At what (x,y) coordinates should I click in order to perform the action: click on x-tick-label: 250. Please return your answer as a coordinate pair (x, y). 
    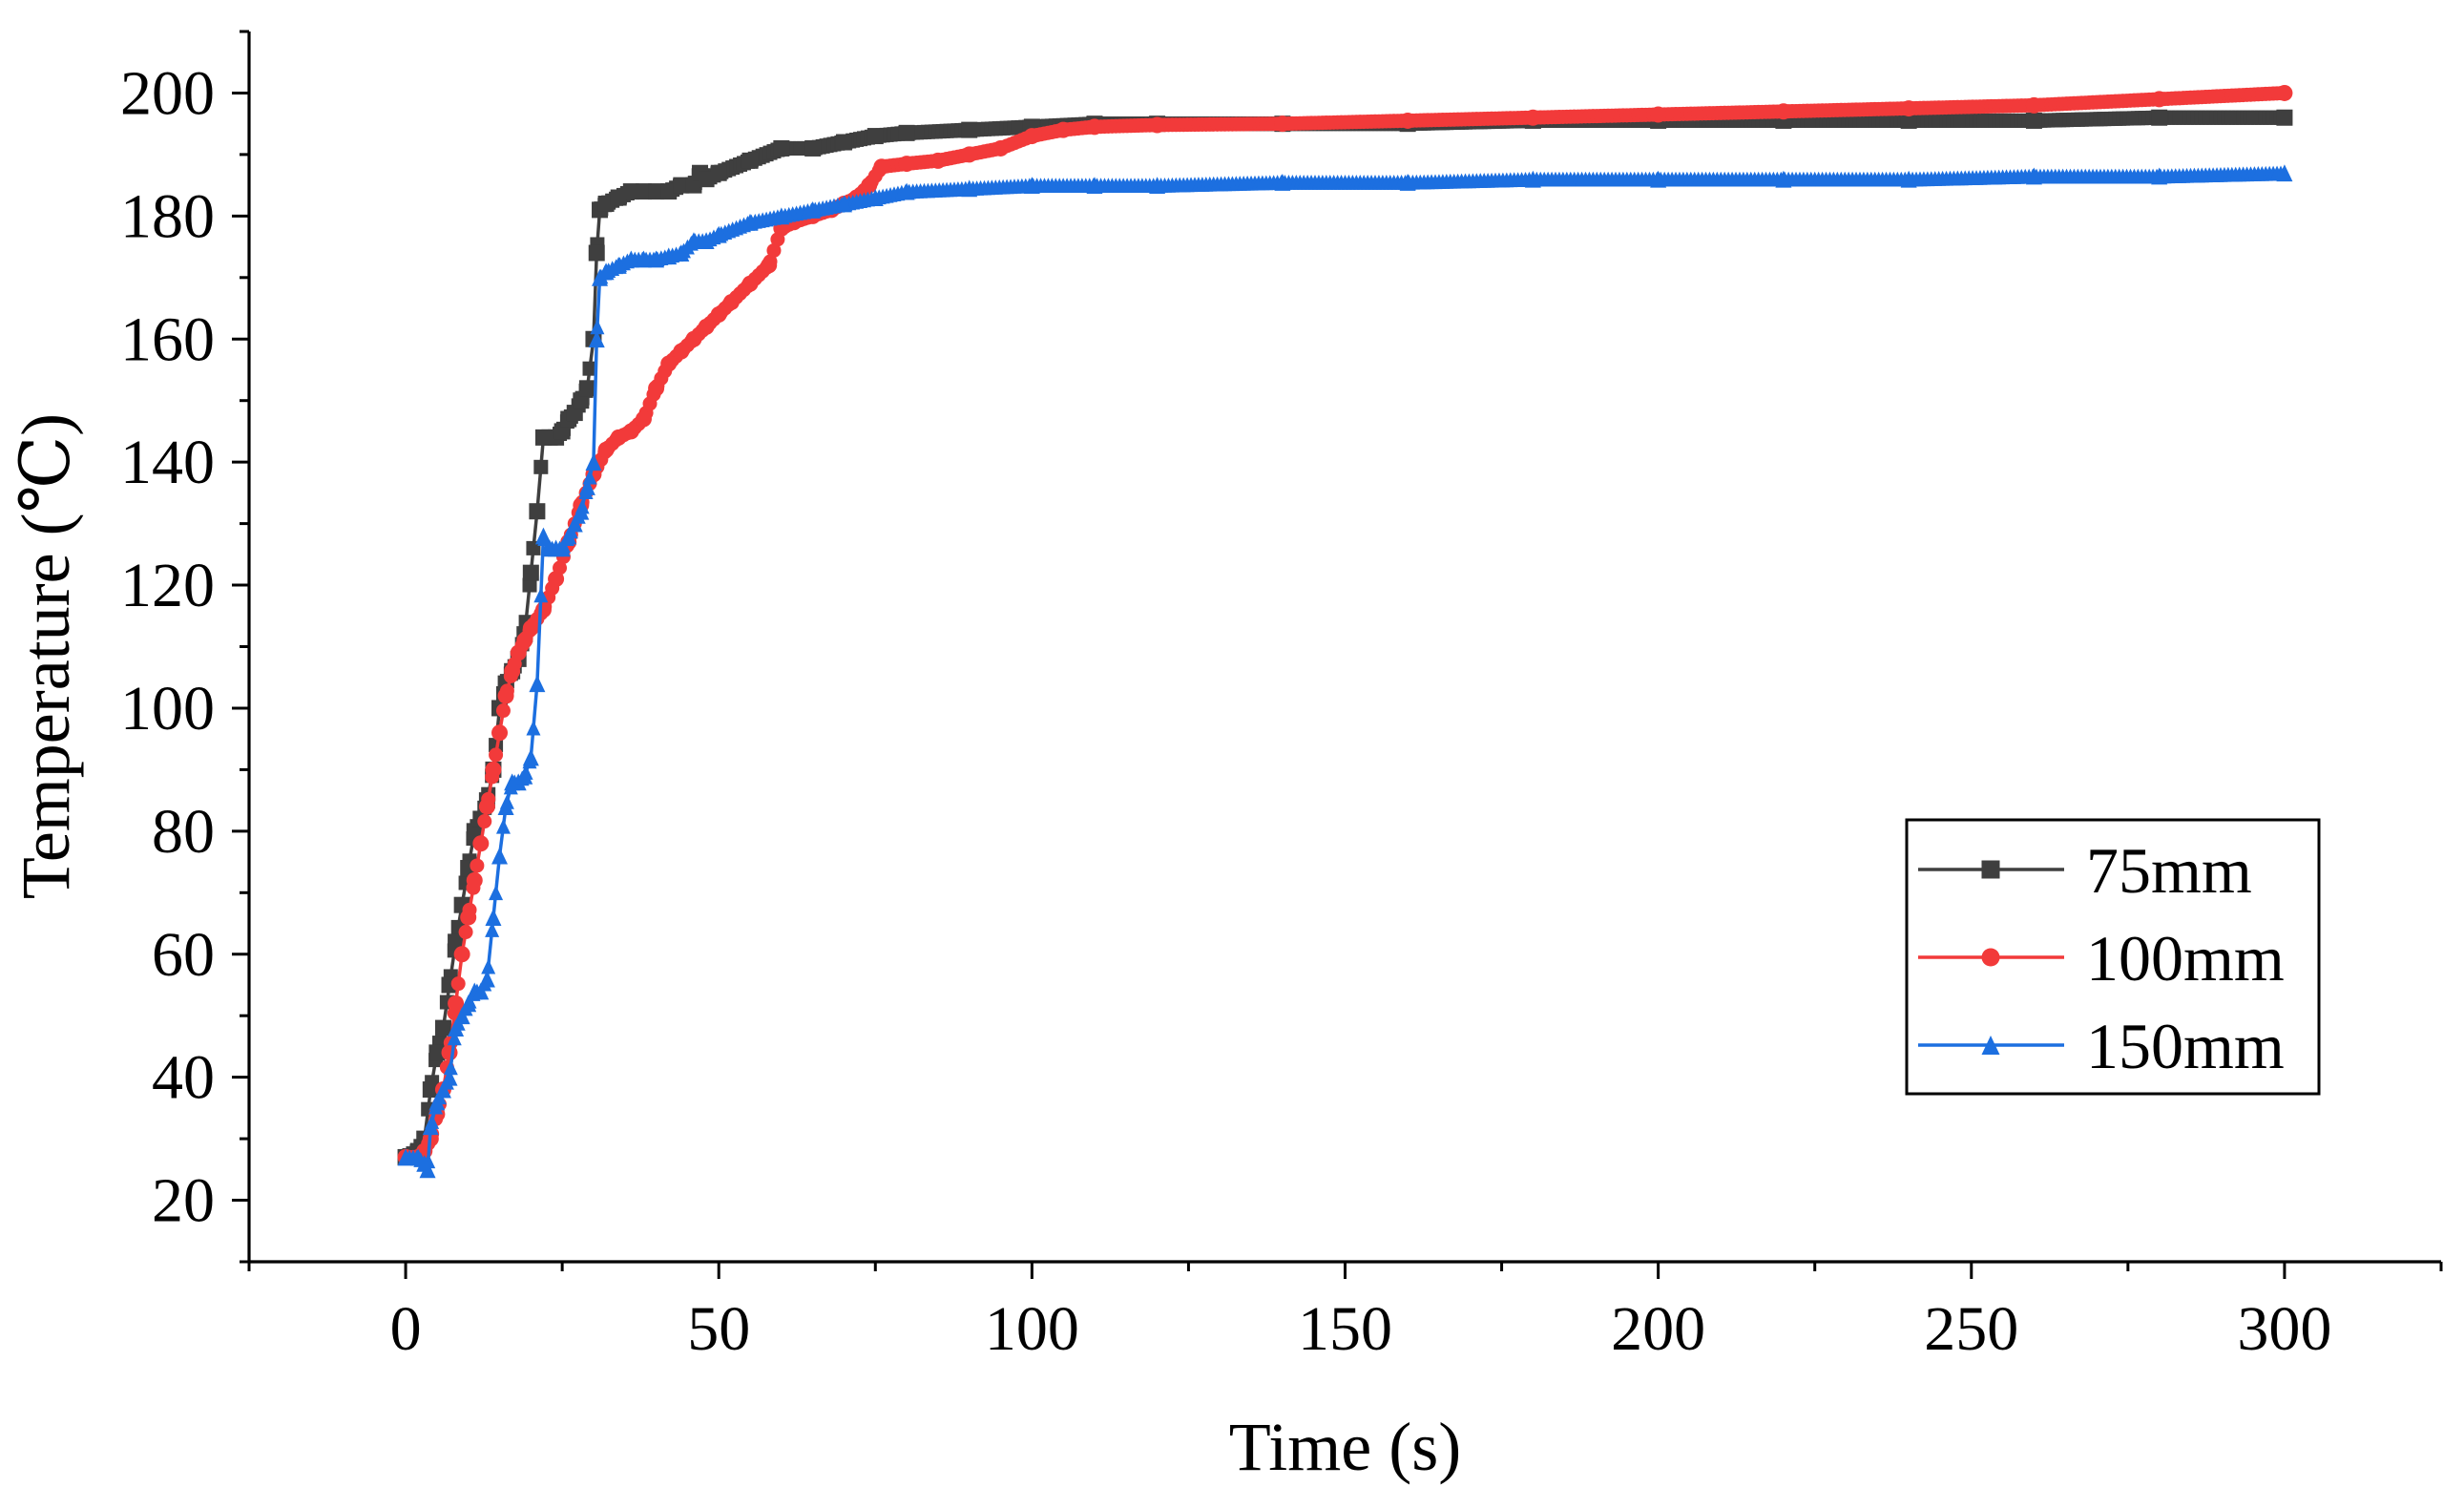
    Looking at the image, I should click on (1971, 1329).